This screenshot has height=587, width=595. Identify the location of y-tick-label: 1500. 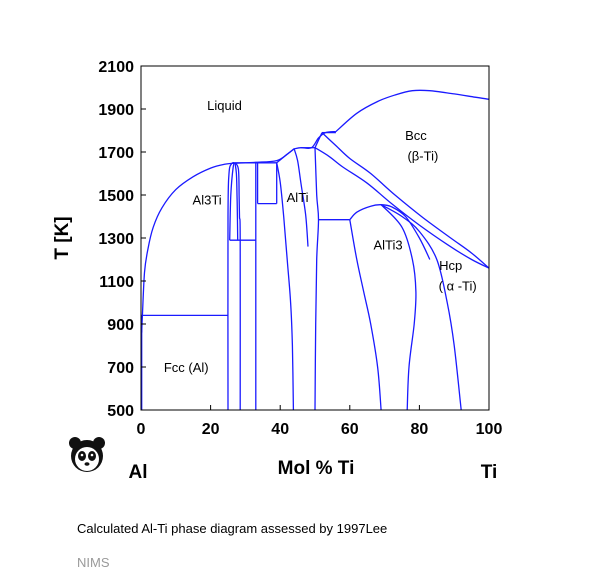
(116, 196).